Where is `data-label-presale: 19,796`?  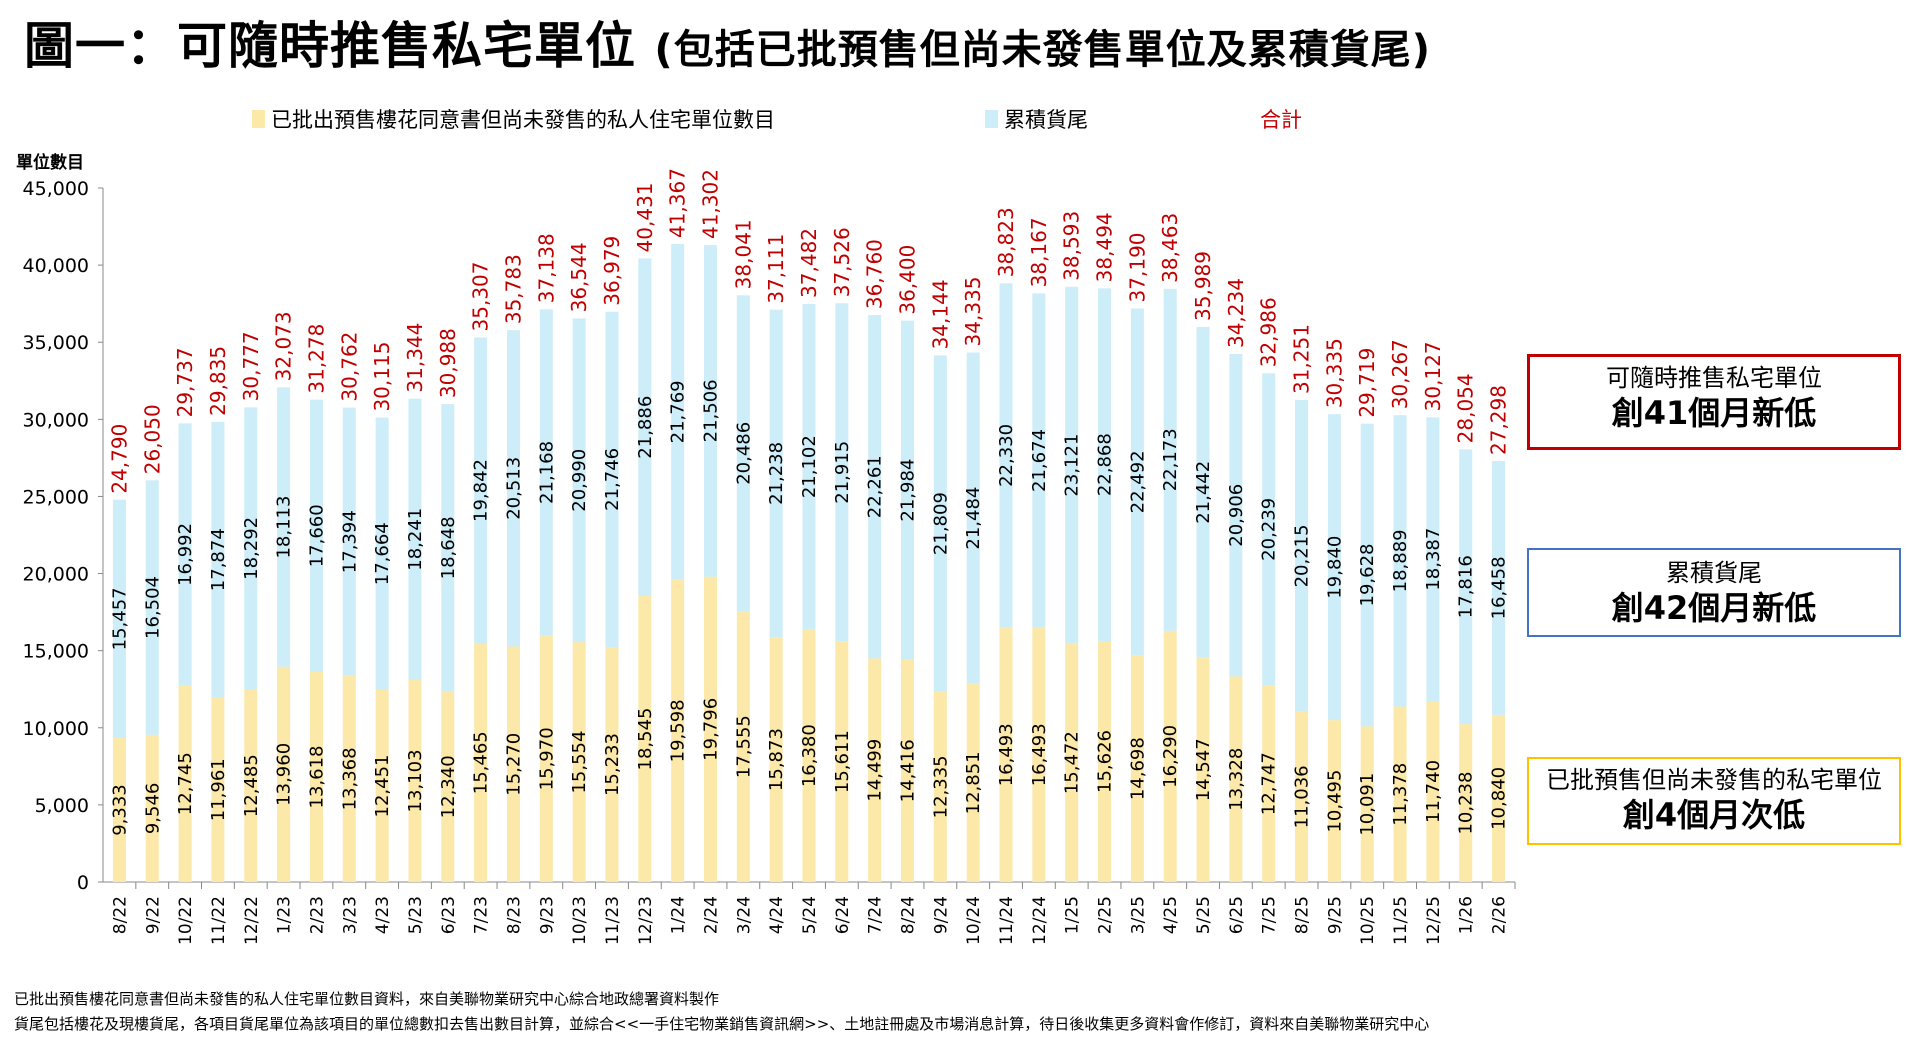 data-label-presale: 19,796 is located at coordinates (710, 729).